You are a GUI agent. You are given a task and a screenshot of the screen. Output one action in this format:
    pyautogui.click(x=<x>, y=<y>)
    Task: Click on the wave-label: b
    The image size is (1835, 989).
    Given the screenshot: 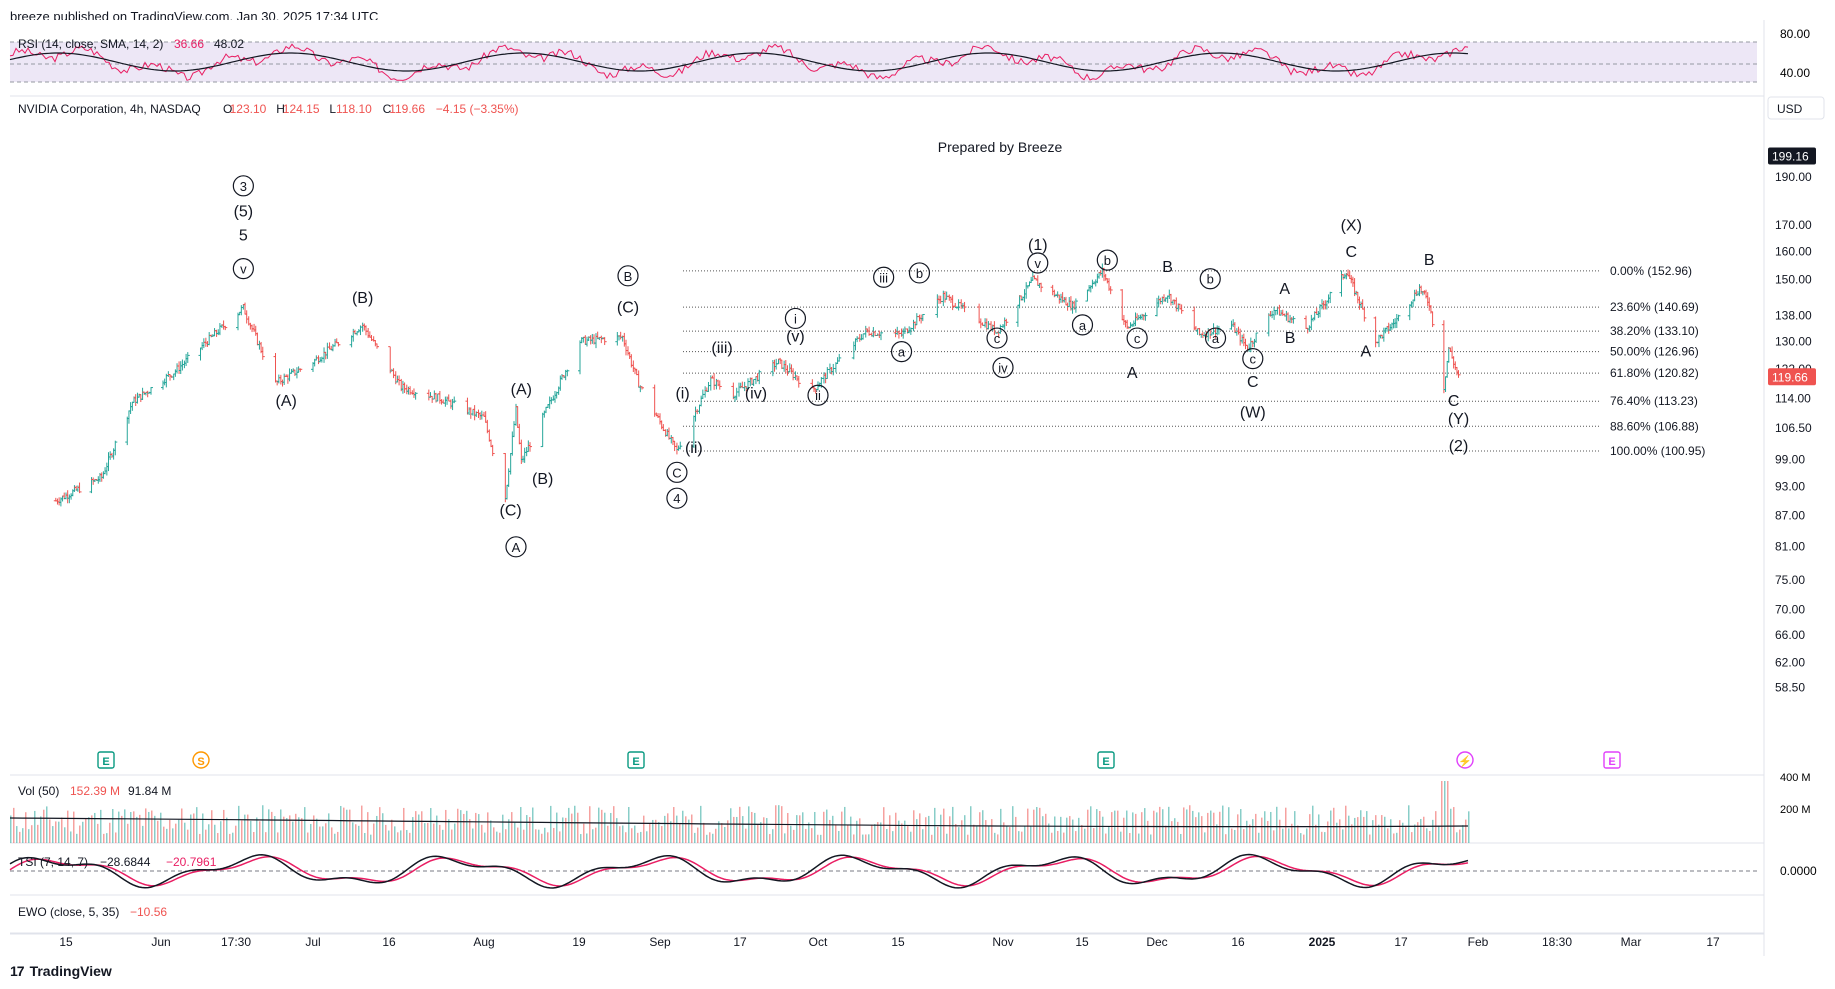 What is the action you would take?
    pyautogui.click(x=919, y=273)
    